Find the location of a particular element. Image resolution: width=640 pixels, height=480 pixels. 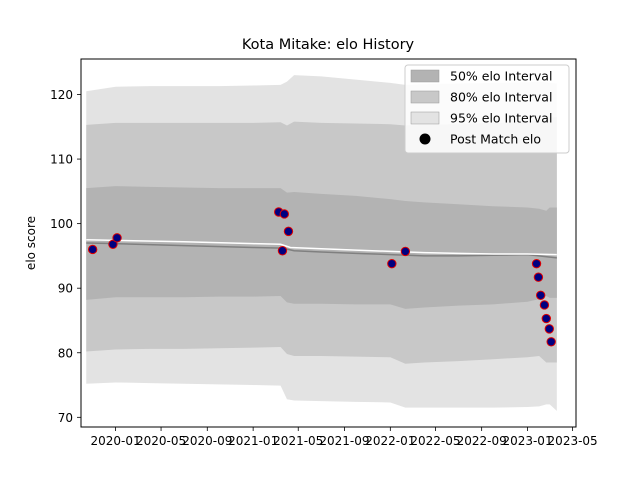

x-tick-label: 2022-01 is located at coordinates (390, 441).